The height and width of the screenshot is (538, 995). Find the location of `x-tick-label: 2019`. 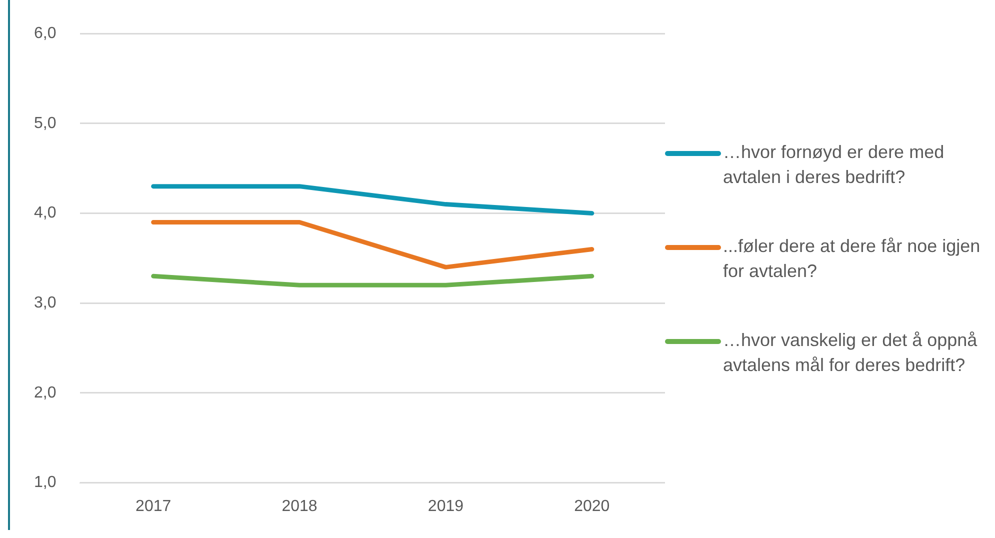

x-tick-label: 2019 is located at coordinates (446, 506).